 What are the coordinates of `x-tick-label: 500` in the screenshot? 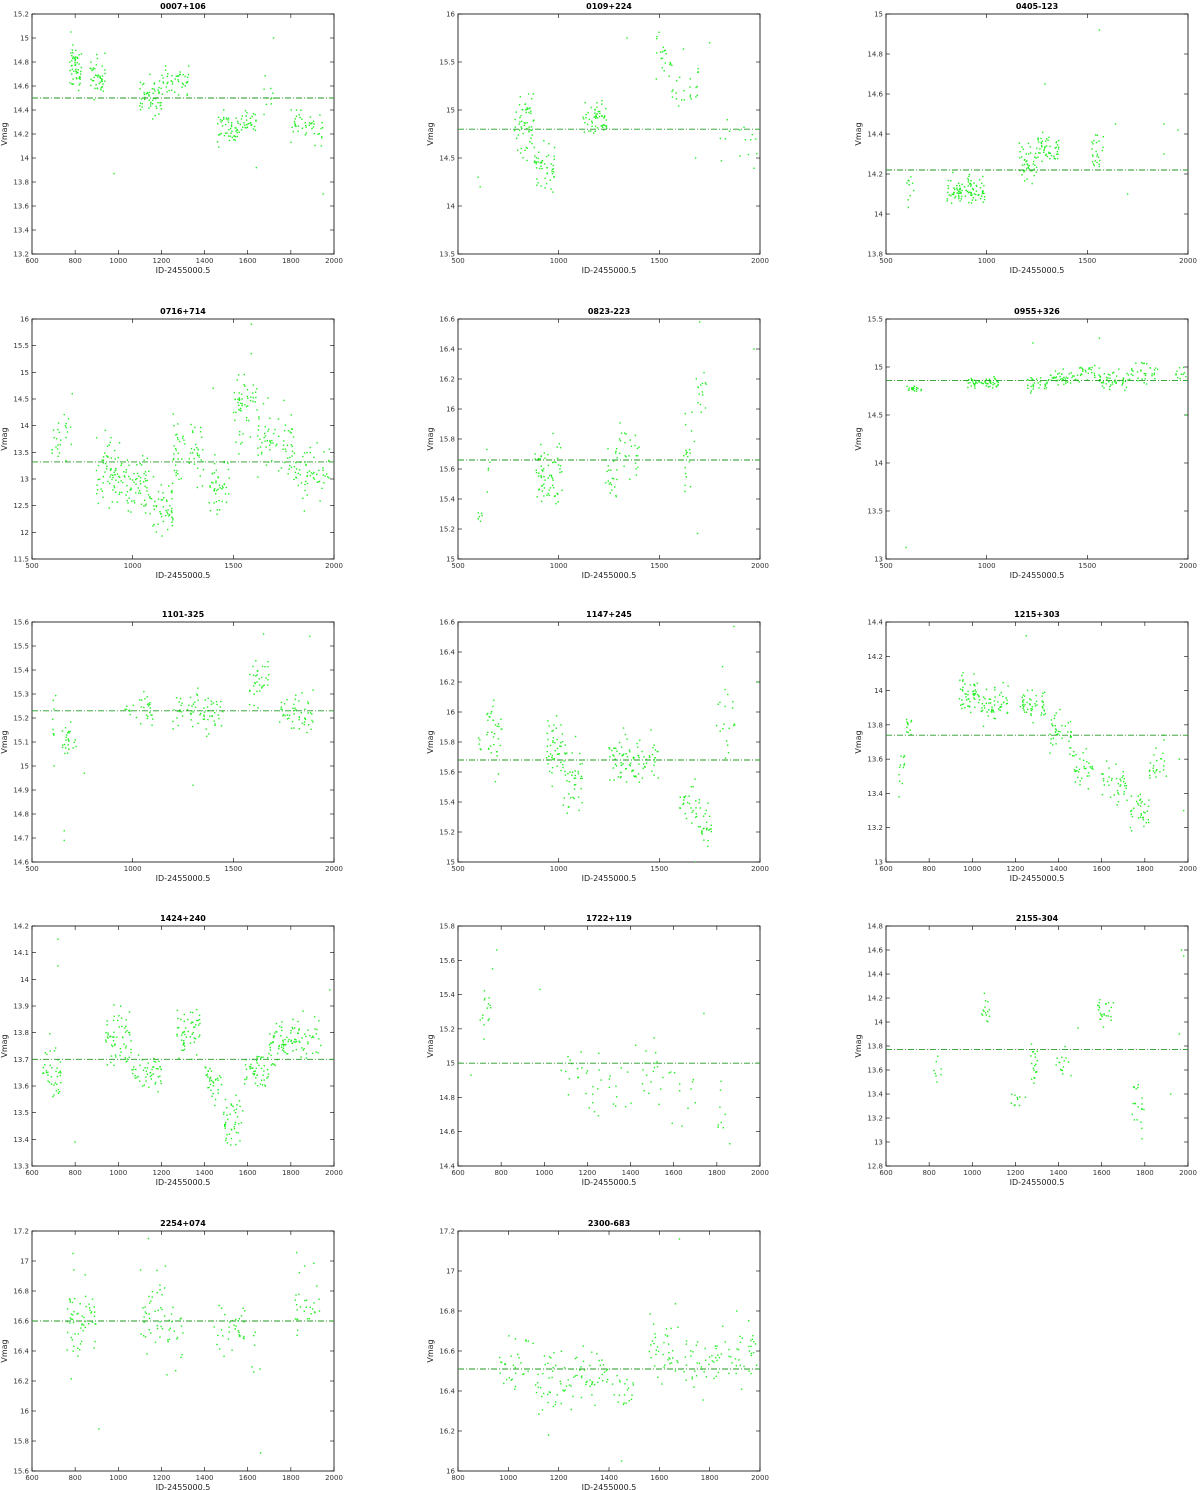 It's located at (457, 566).